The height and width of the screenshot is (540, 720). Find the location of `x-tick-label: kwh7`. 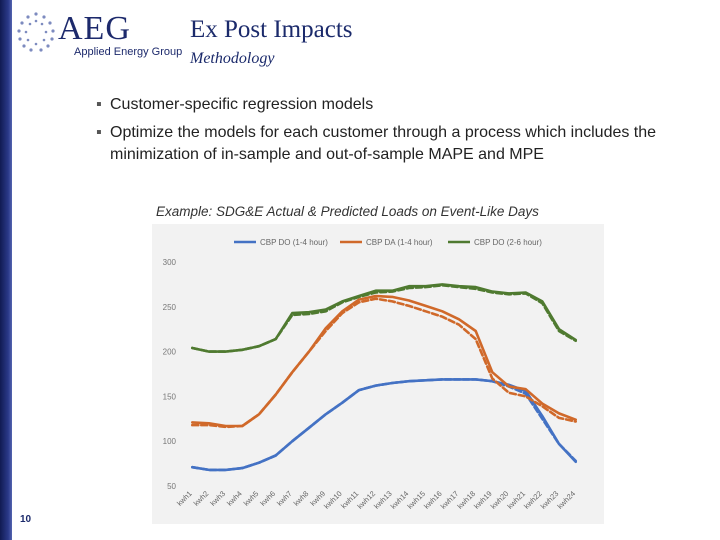

x-tick-label: kwh7 is located at coordinates (284, 498).